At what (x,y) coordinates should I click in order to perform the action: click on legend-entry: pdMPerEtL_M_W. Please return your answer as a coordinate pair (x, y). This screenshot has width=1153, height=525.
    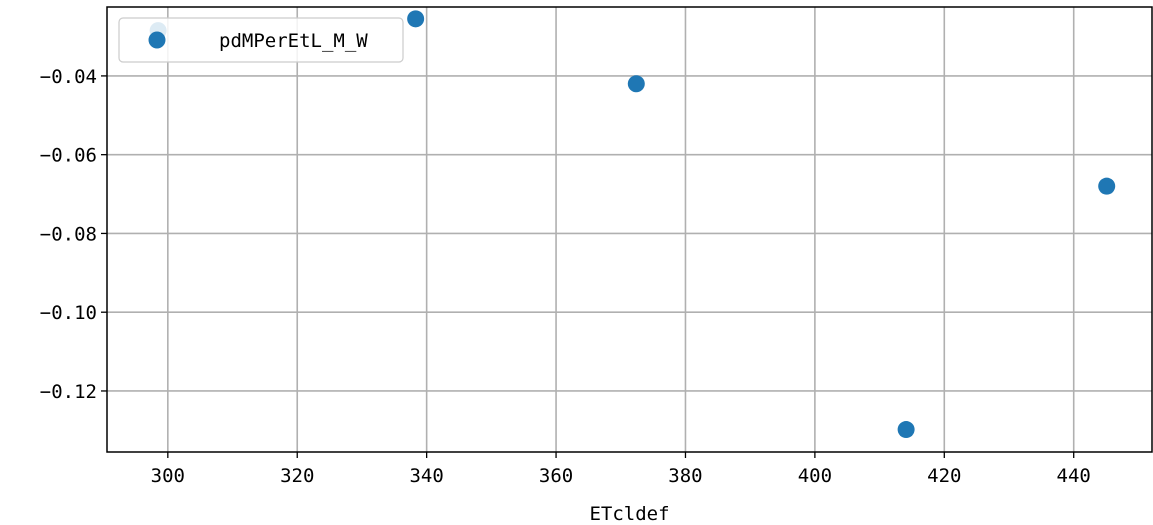
    Looking at the image, I should click on (293, 41).